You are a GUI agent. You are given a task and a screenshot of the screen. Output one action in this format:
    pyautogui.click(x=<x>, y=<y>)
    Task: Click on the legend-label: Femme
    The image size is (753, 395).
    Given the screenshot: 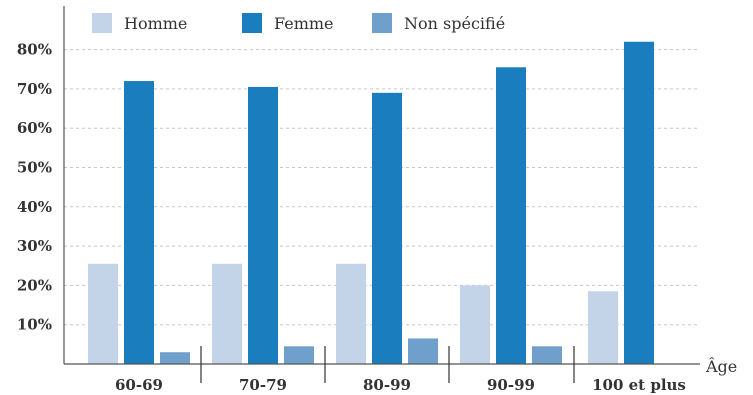 What is the action you would take?
    pyautogui.click(x=304, y=23)
    